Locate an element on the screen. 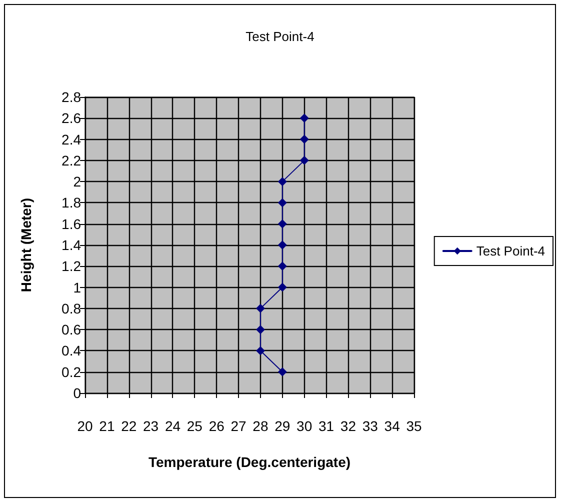 This screenshot has width=562, height=504. y-tick-label: 0.6 is located at coordinates (72, 330).